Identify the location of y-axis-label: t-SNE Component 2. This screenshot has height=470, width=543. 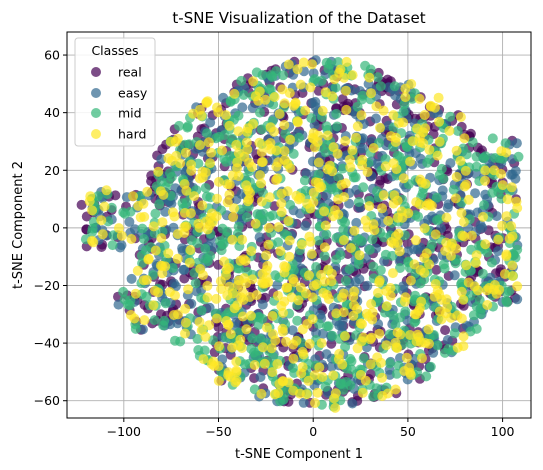
(18, 225).